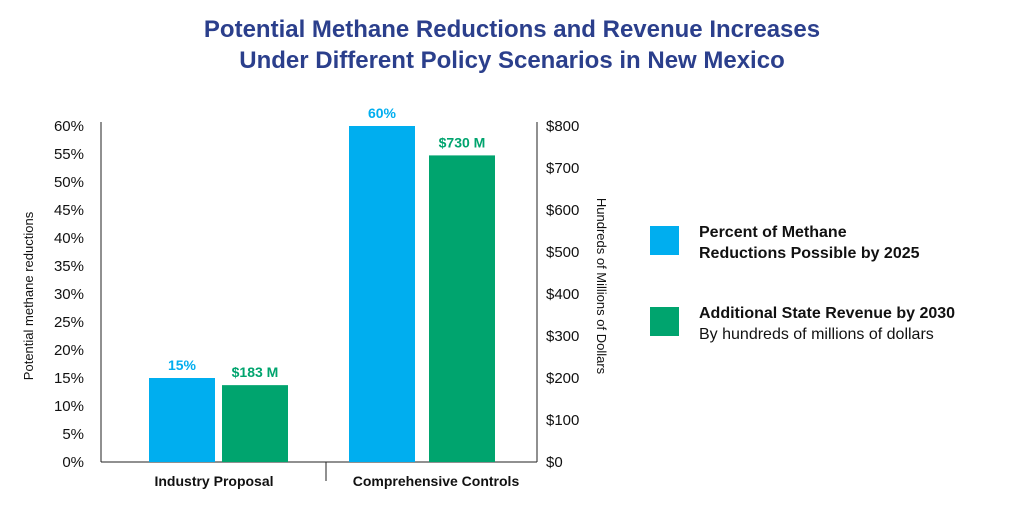  What do you see at coordinates (562, 336) in the screenshot?
I see `y-right-tick-label: $300` at bounding box center [562, 336].